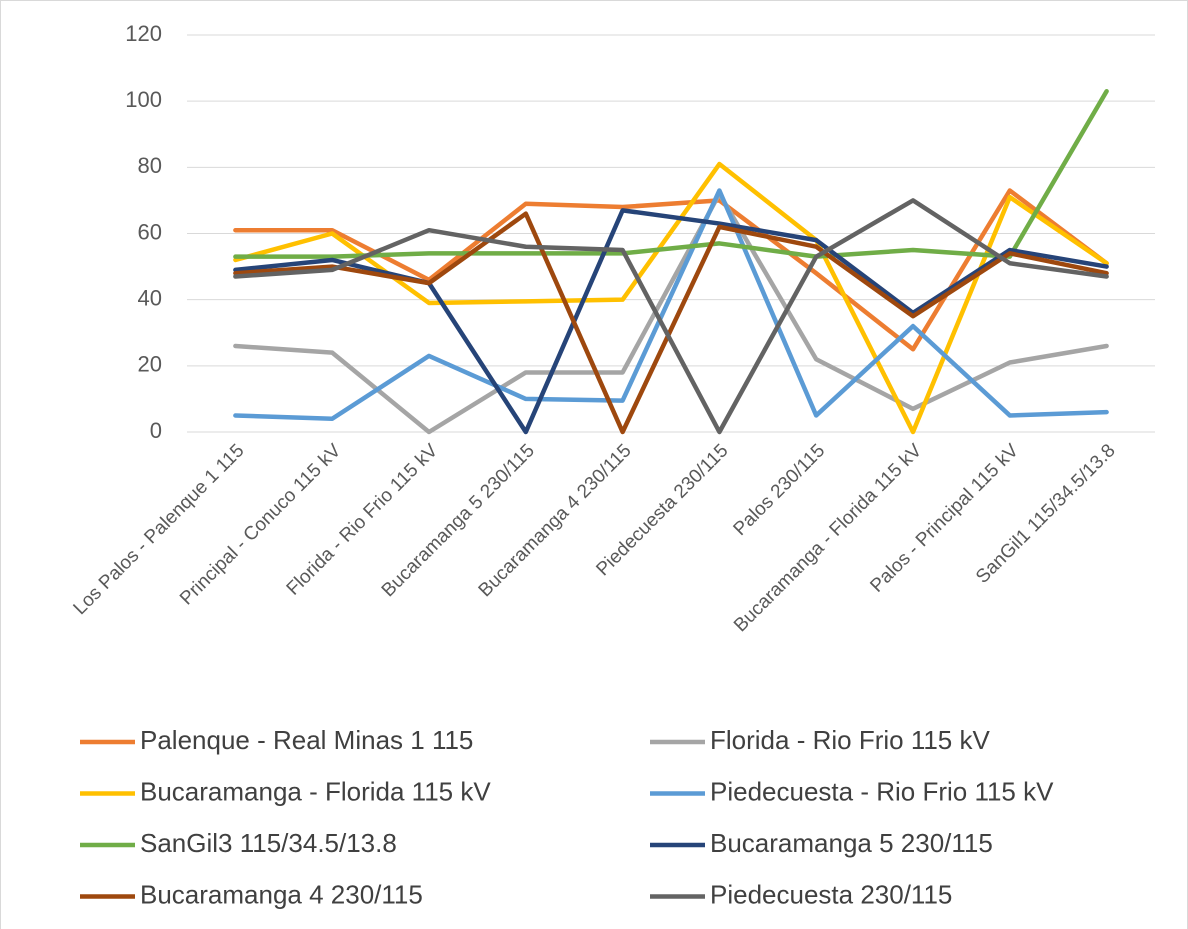 Image resolution: width=1188 pixels, height=929 pixels. I want to click on legend-label: Bucaramanga - Florida 115 kV, so click(315, 791).